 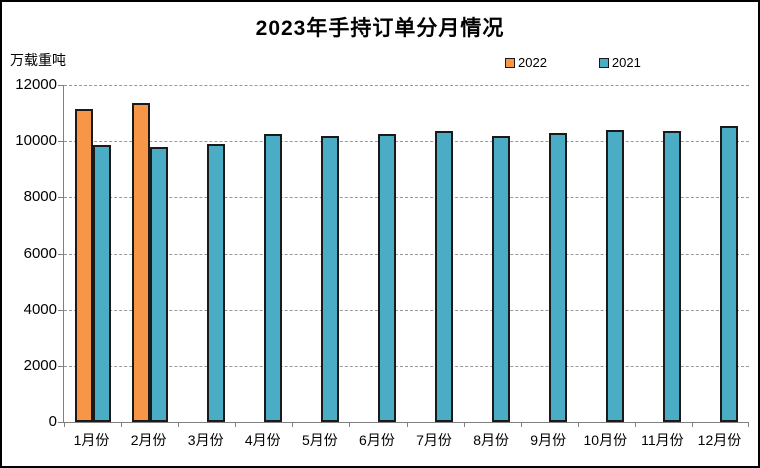 What do you see at coordinates (662, 440) in the screenshot?
I see `x-tick-label: 11月份` at bounding box center [662, 440].